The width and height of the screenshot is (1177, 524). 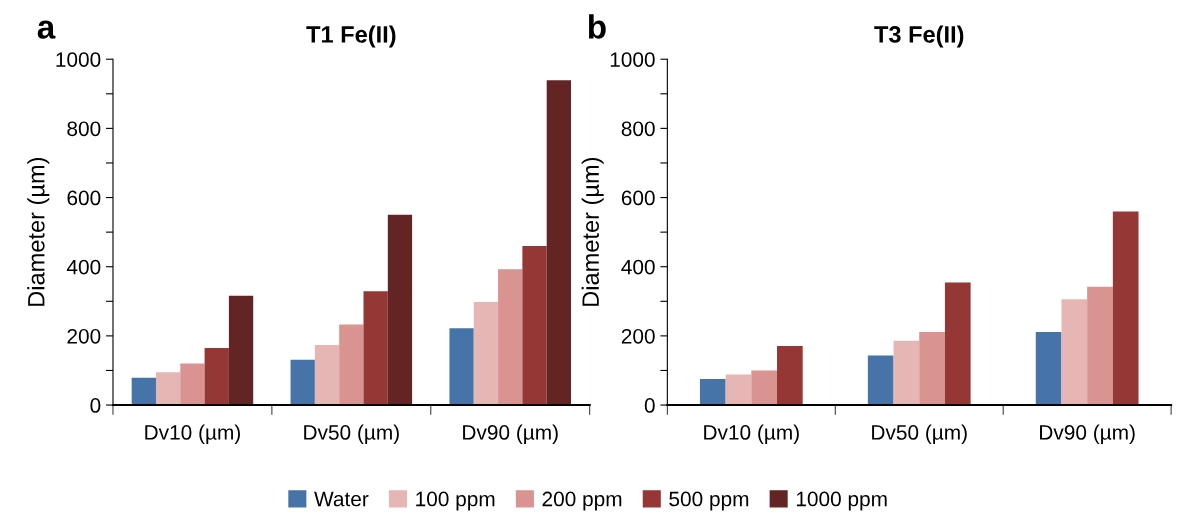 What do you see at coordinates (582, 501) in the screenshot?
I see `legend-label: 200 ppm` at bounding box center [582, 501].